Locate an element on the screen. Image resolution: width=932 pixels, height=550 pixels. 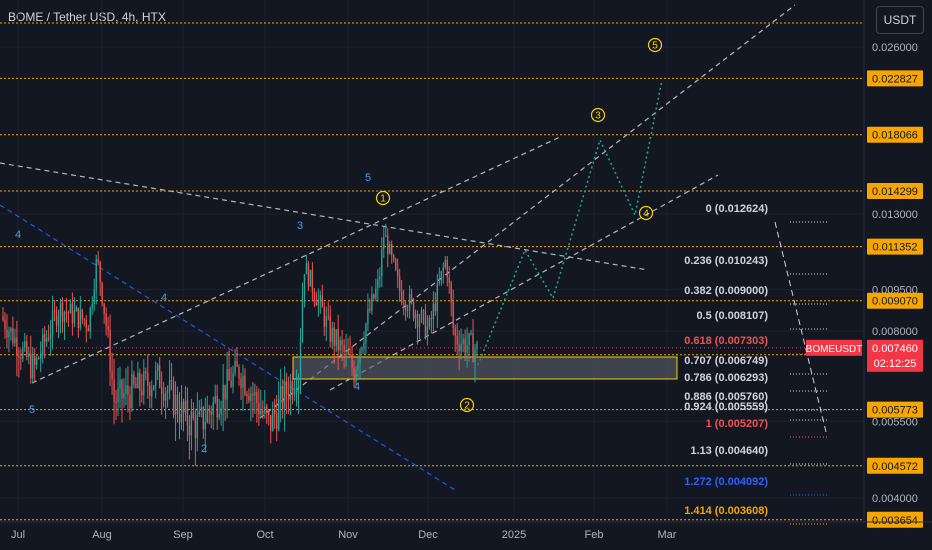
fib-label: 0.618 (0.007303) is located at coordinates (726, 341).